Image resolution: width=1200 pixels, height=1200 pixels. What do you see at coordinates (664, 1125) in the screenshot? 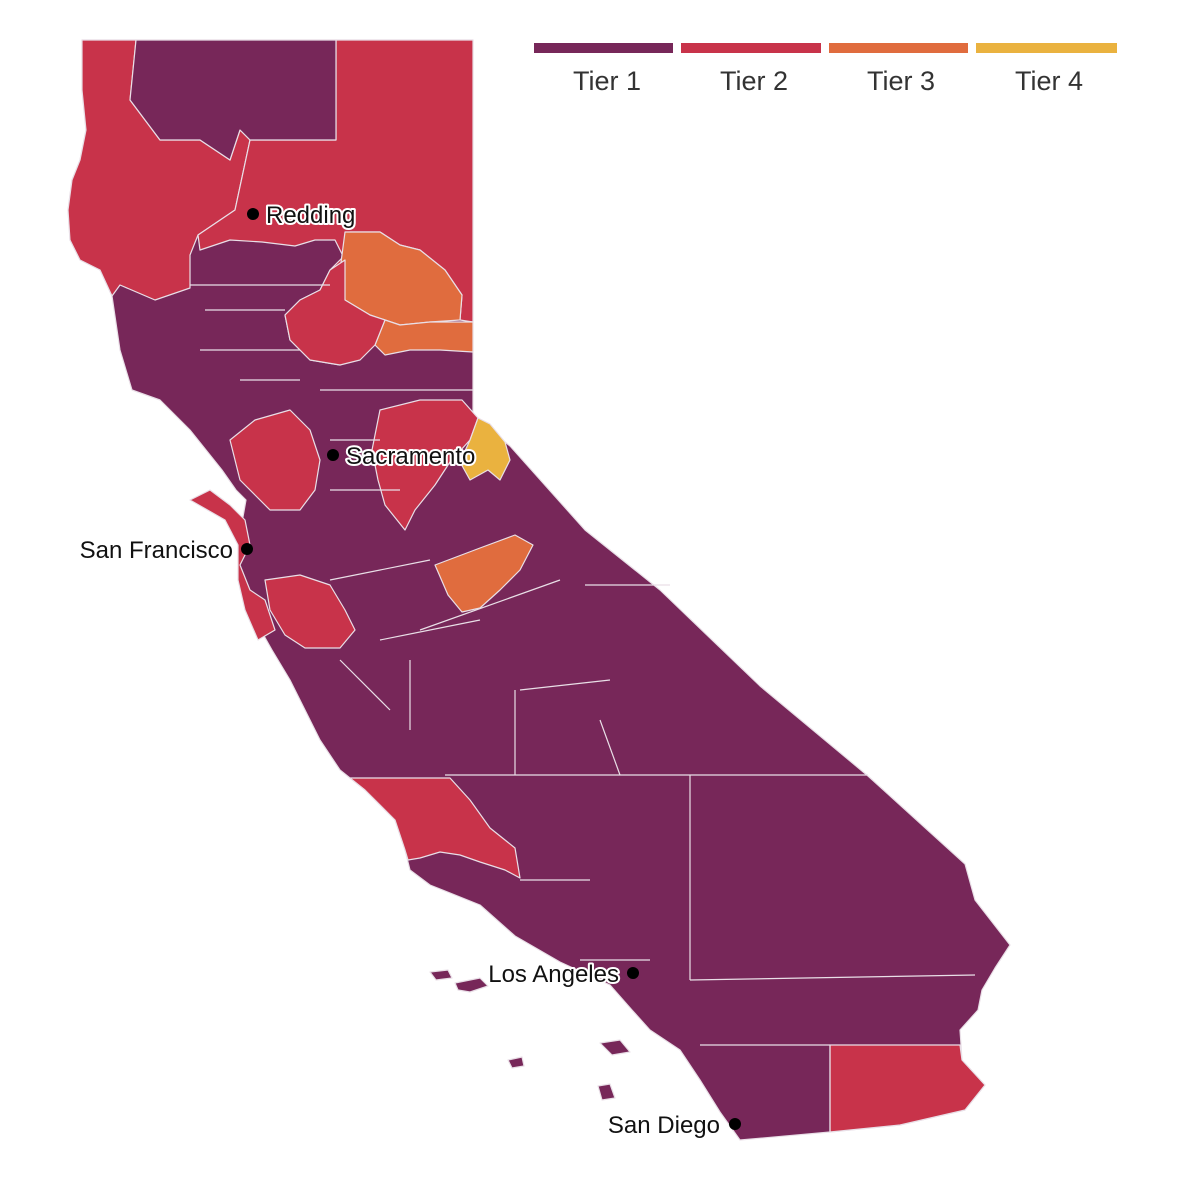
I see `city-label-san-diego: San Diego` at bounding box center [664, 1125].